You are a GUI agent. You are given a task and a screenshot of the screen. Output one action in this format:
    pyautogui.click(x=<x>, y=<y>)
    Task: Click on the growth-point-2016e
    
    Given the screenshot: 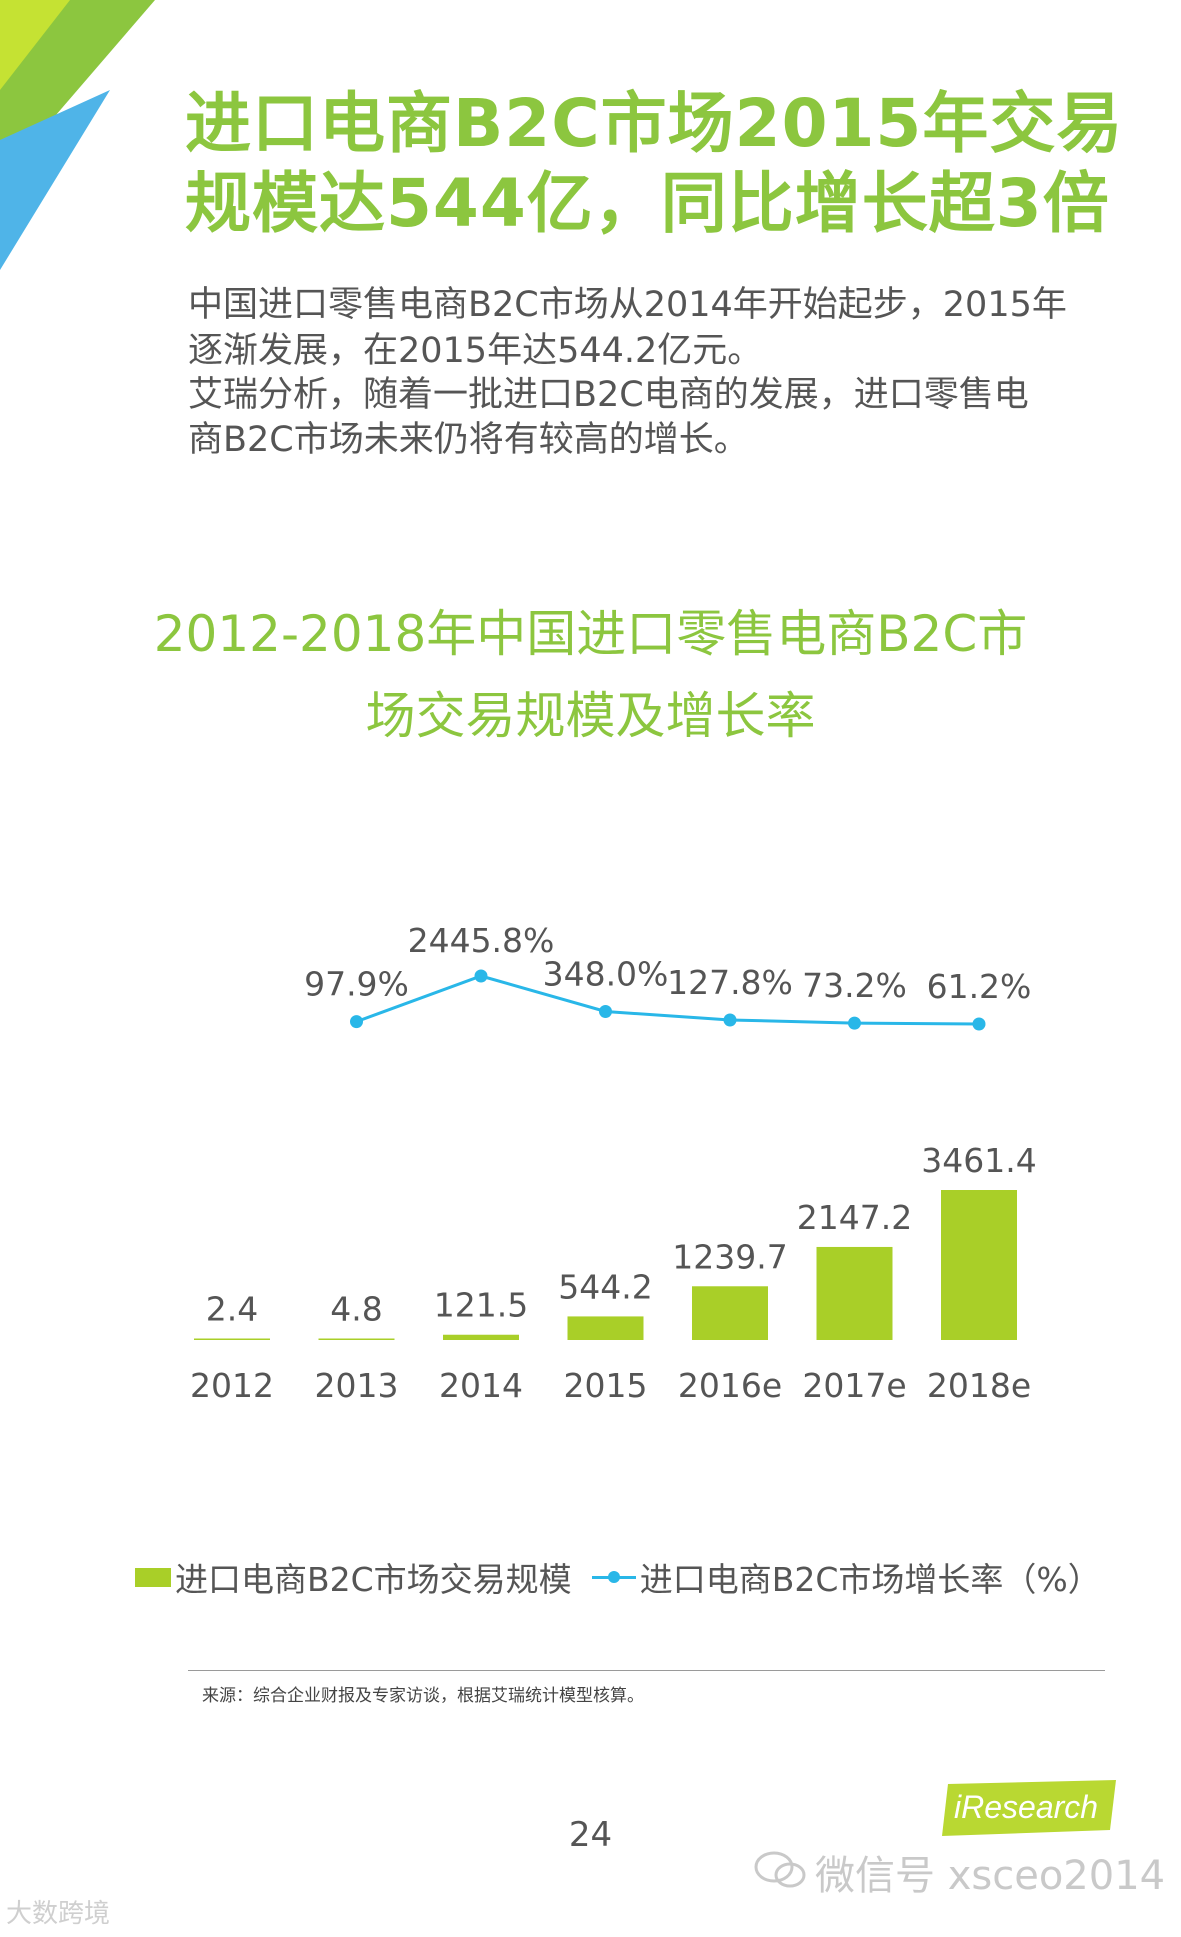 What is the action you would take?
    pyautogui.click(x=730, y=1020)
    